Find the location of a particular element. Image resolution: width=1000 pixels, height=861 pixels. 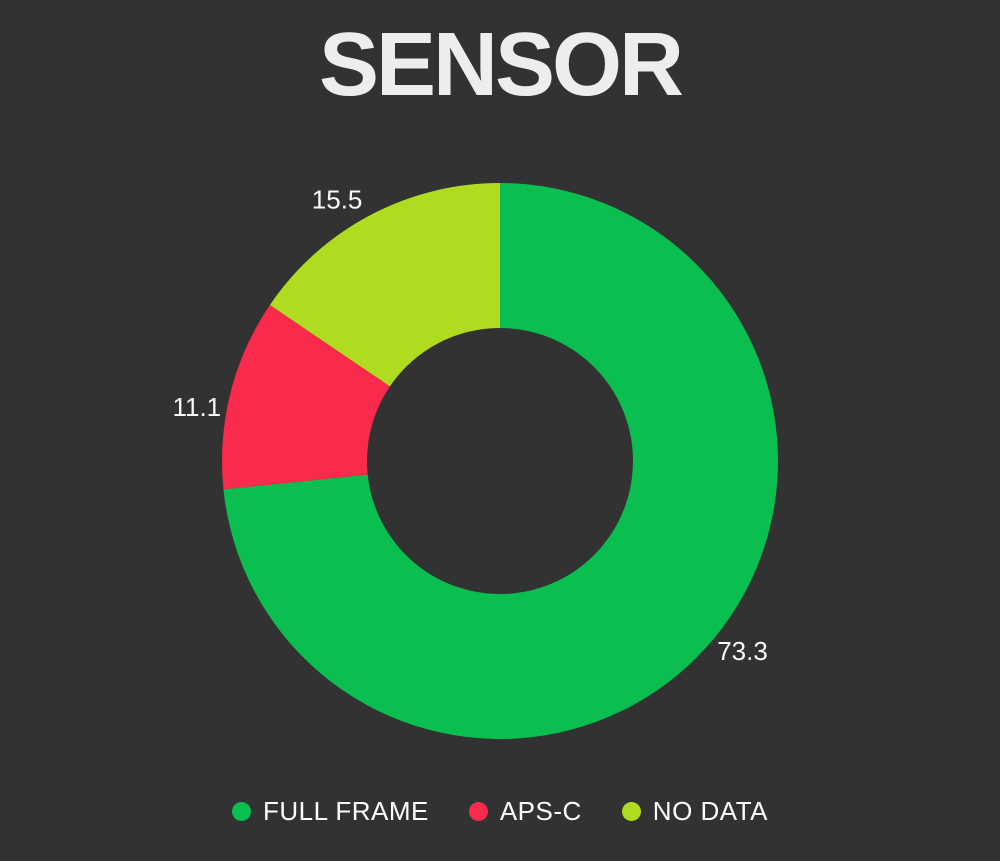

legend-label-no-data: NO DATA is located at coordinates (710, 811).